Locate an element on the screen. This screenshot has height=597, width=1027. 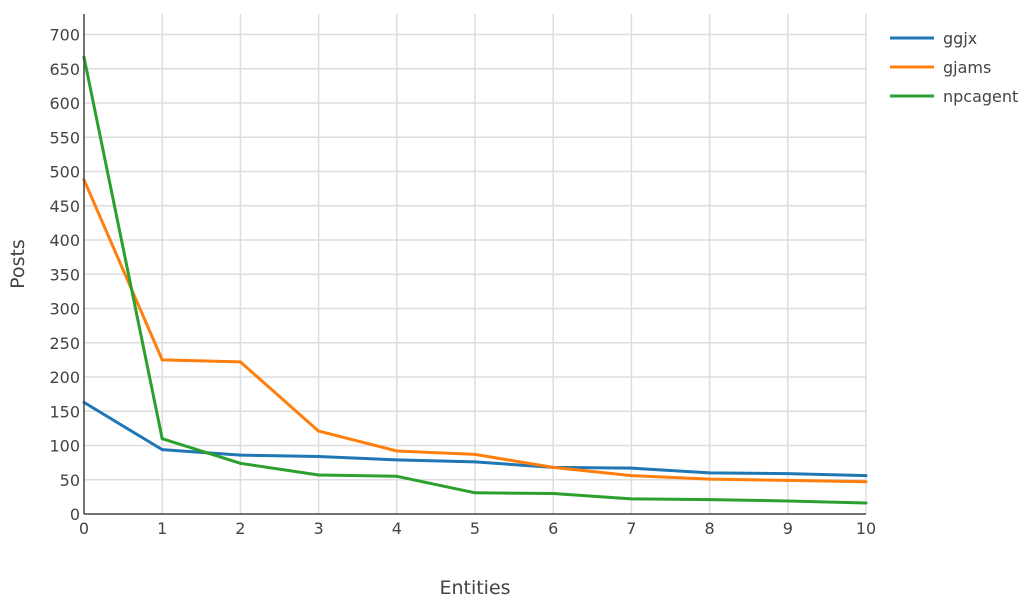
y-tick-label: 50 is located at coordinates (70, 480).